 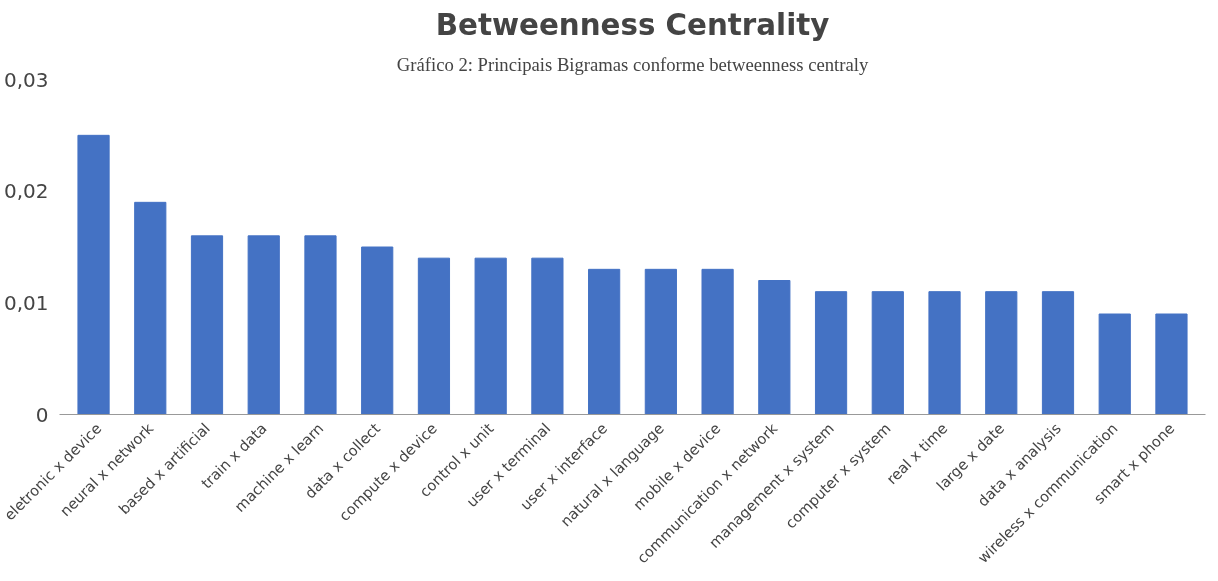 I want to click on y-tick-label: 0, so click(x=42, y=414).